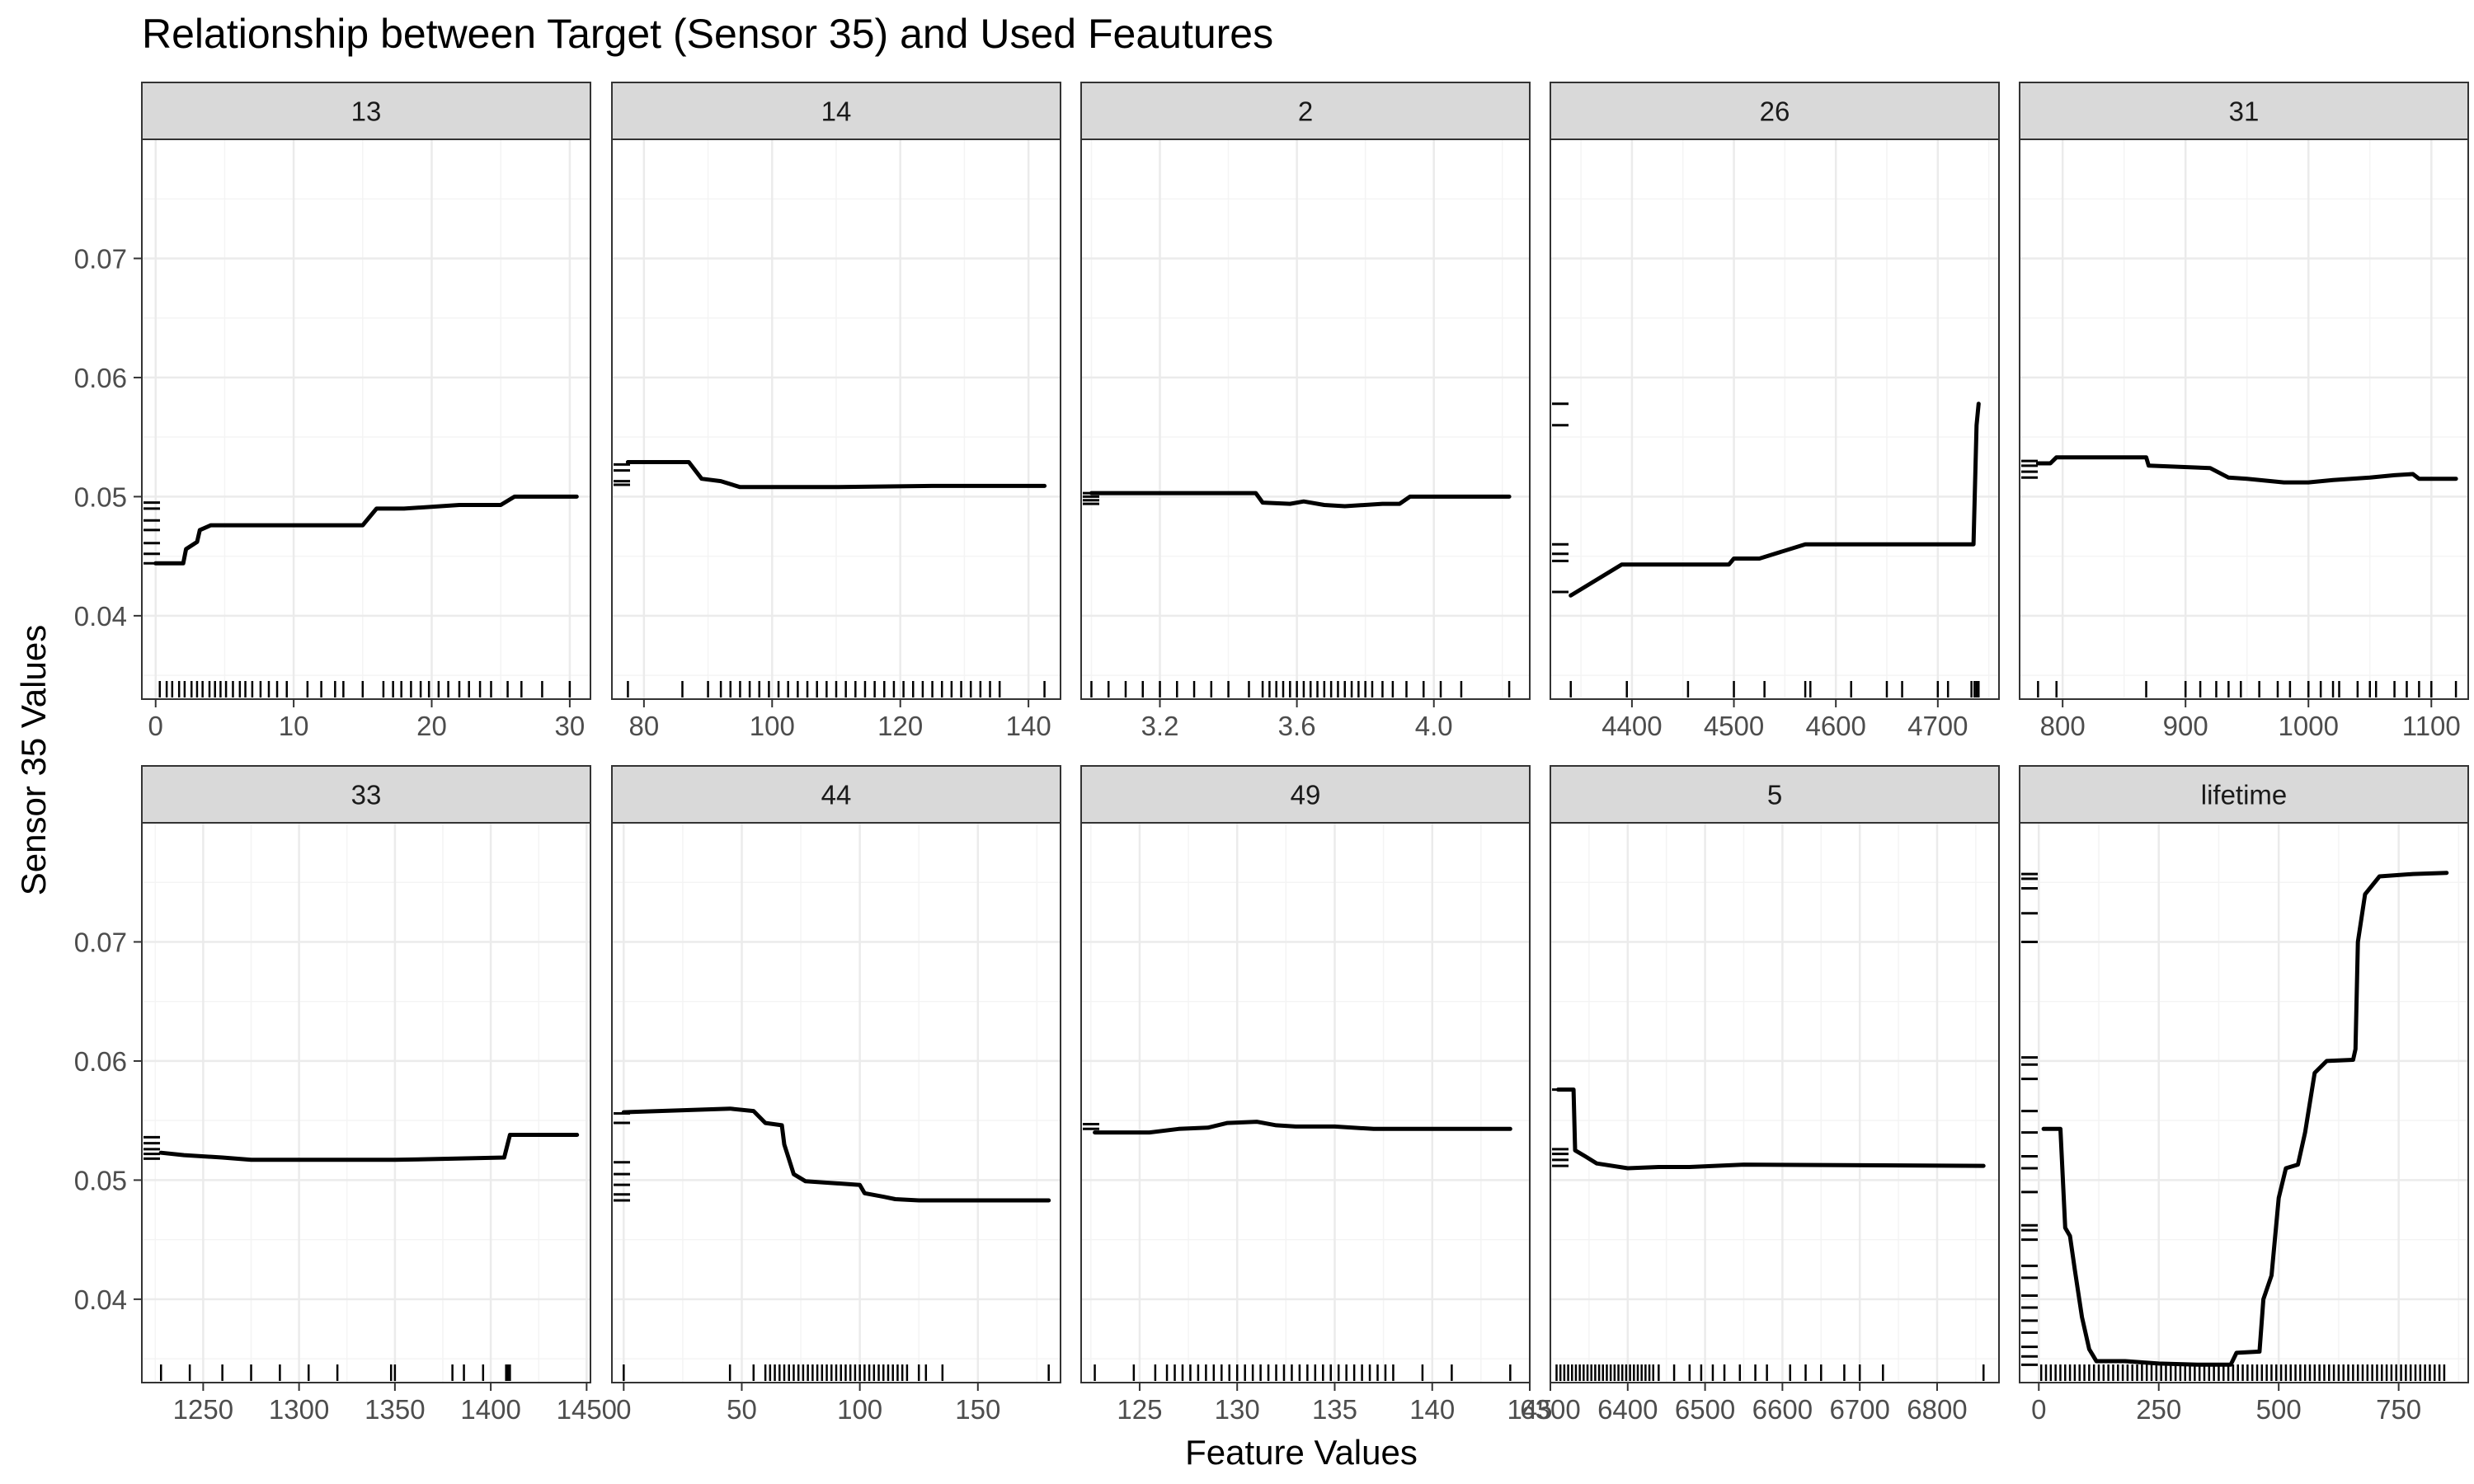 The image size is (2474, 1484). Describe the element at coordinates (836, 112) in the screenshot. I see `facet-strip-label: 14` at that location.